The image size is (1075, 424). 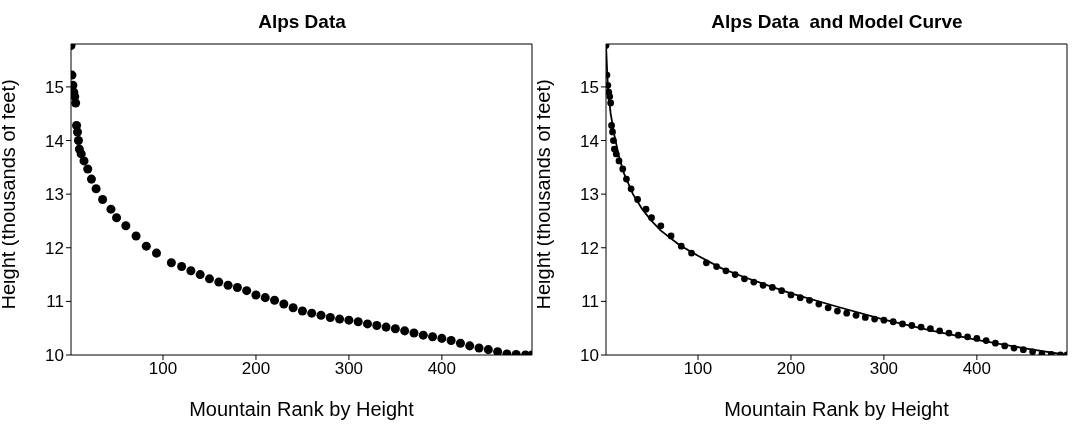 I want to click on chart-title: Alps Data and Model Curve, so click(x=837, y=21).